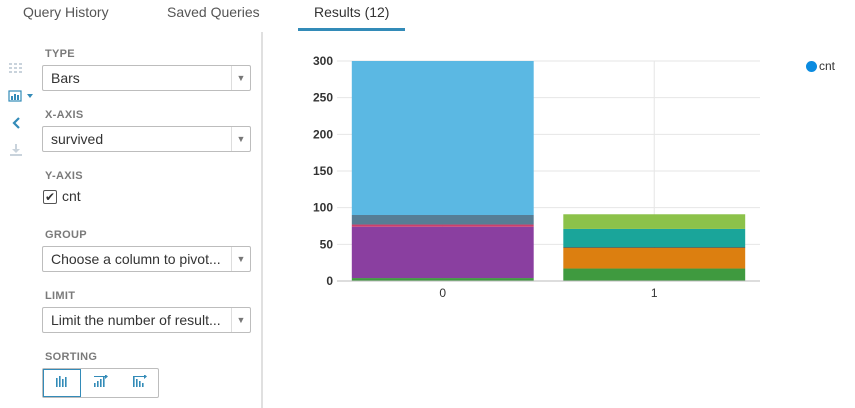  Describe the element at coordinates (352, 12) in the screenshot. I see `tab-results: Results (12)` at that location.